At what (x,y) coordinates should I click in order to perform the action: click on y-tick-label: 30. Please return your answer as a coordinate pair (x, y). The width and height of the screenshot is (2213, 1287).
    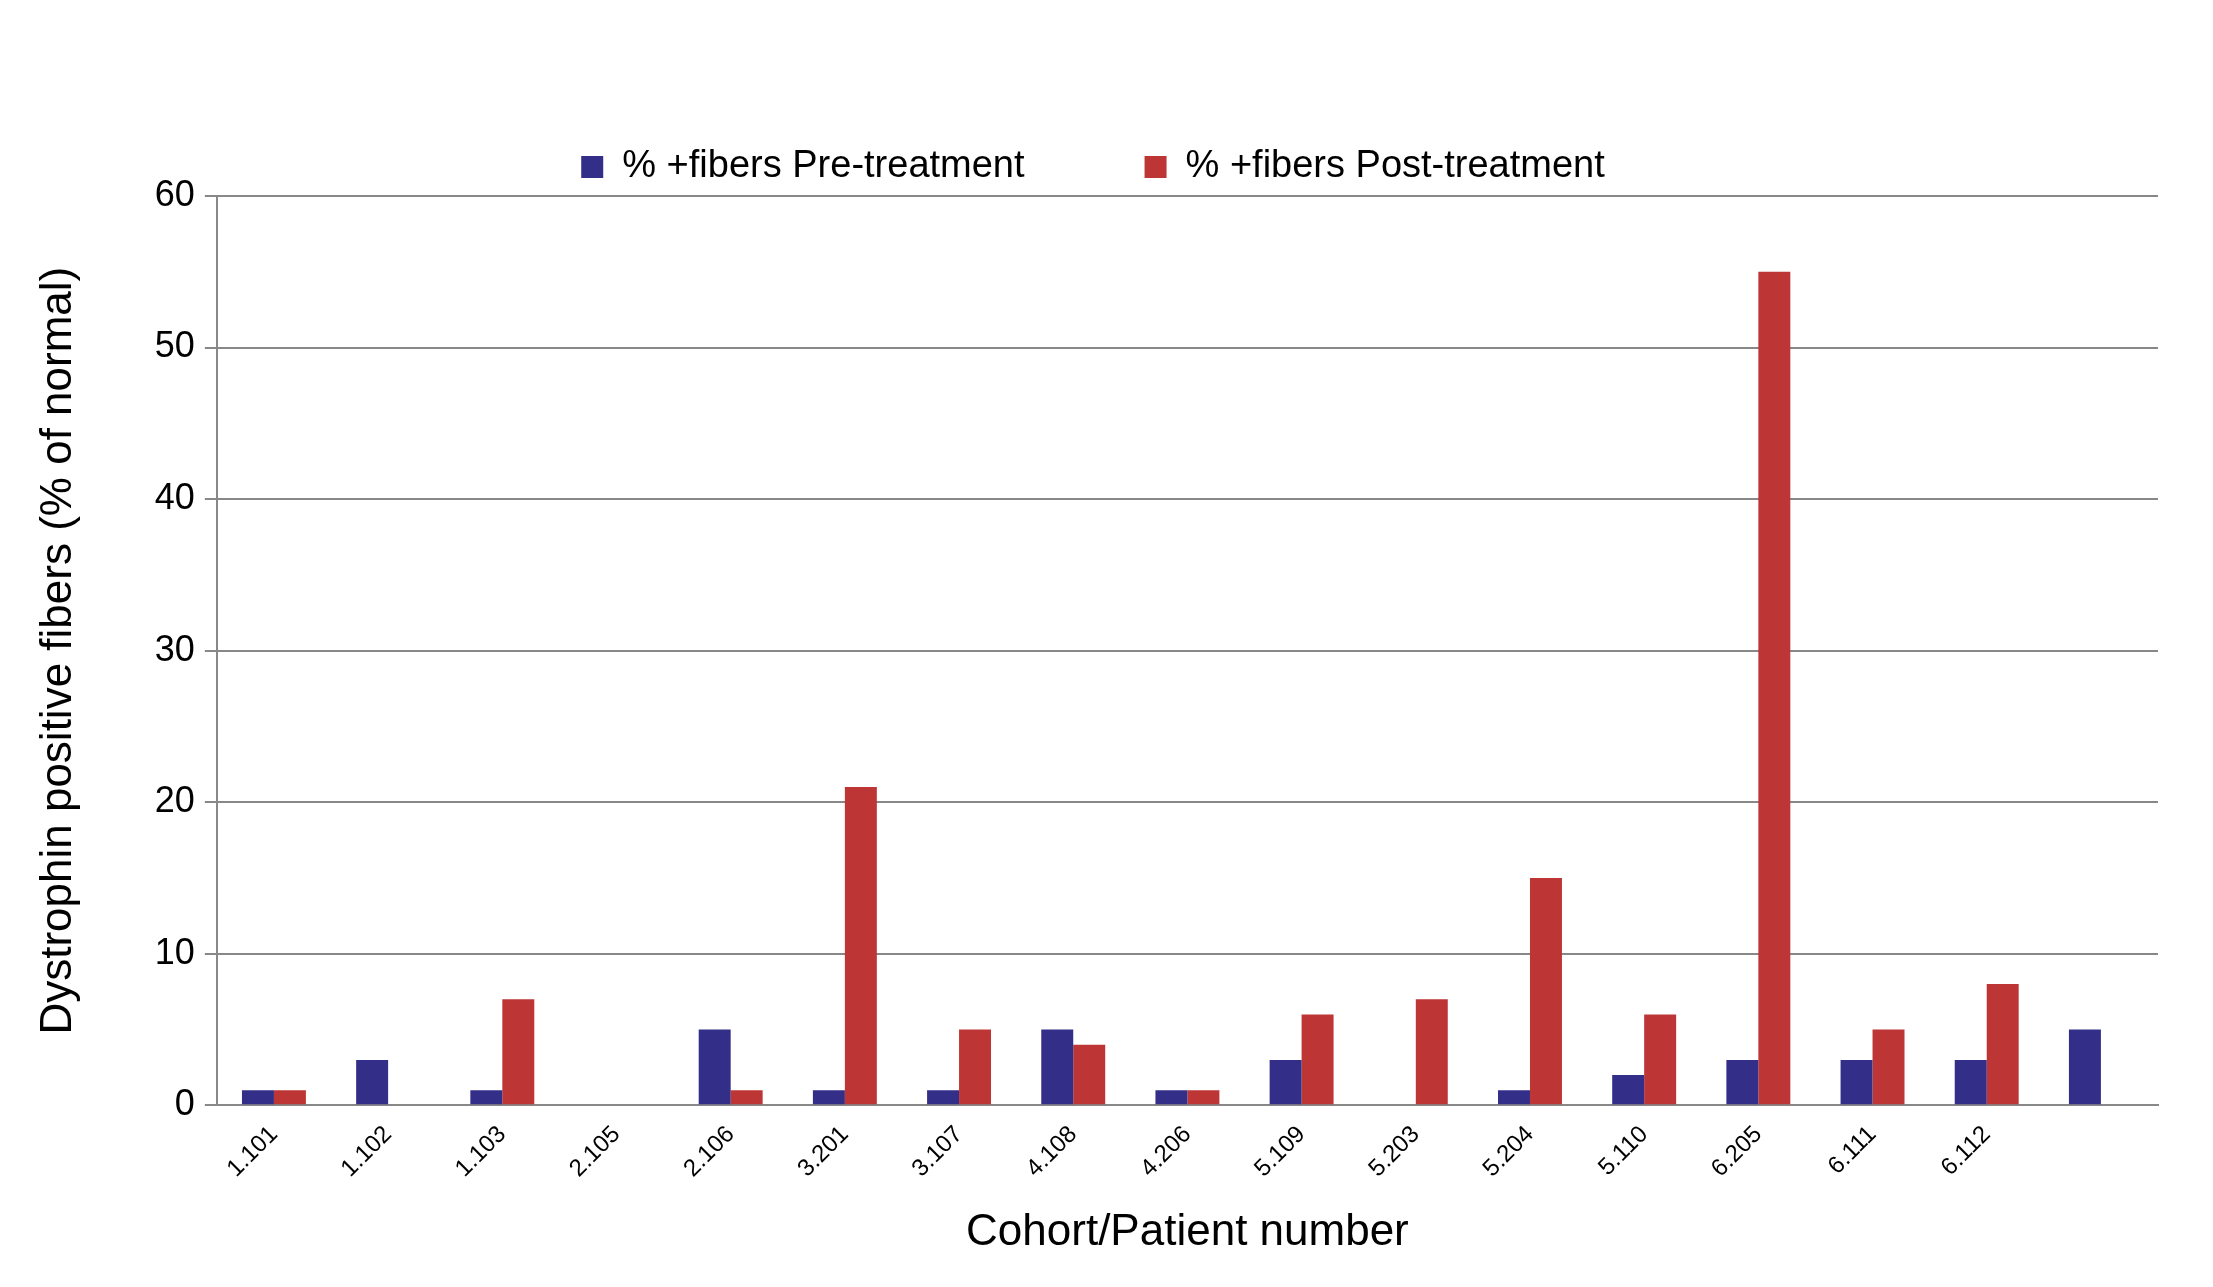
    Looking at the image, I should click on (174, 648).